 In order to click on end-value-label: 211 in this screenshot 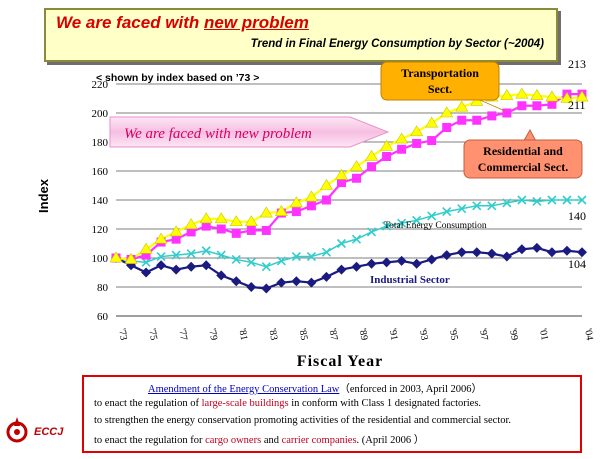, I will do `click(577, 105)`.